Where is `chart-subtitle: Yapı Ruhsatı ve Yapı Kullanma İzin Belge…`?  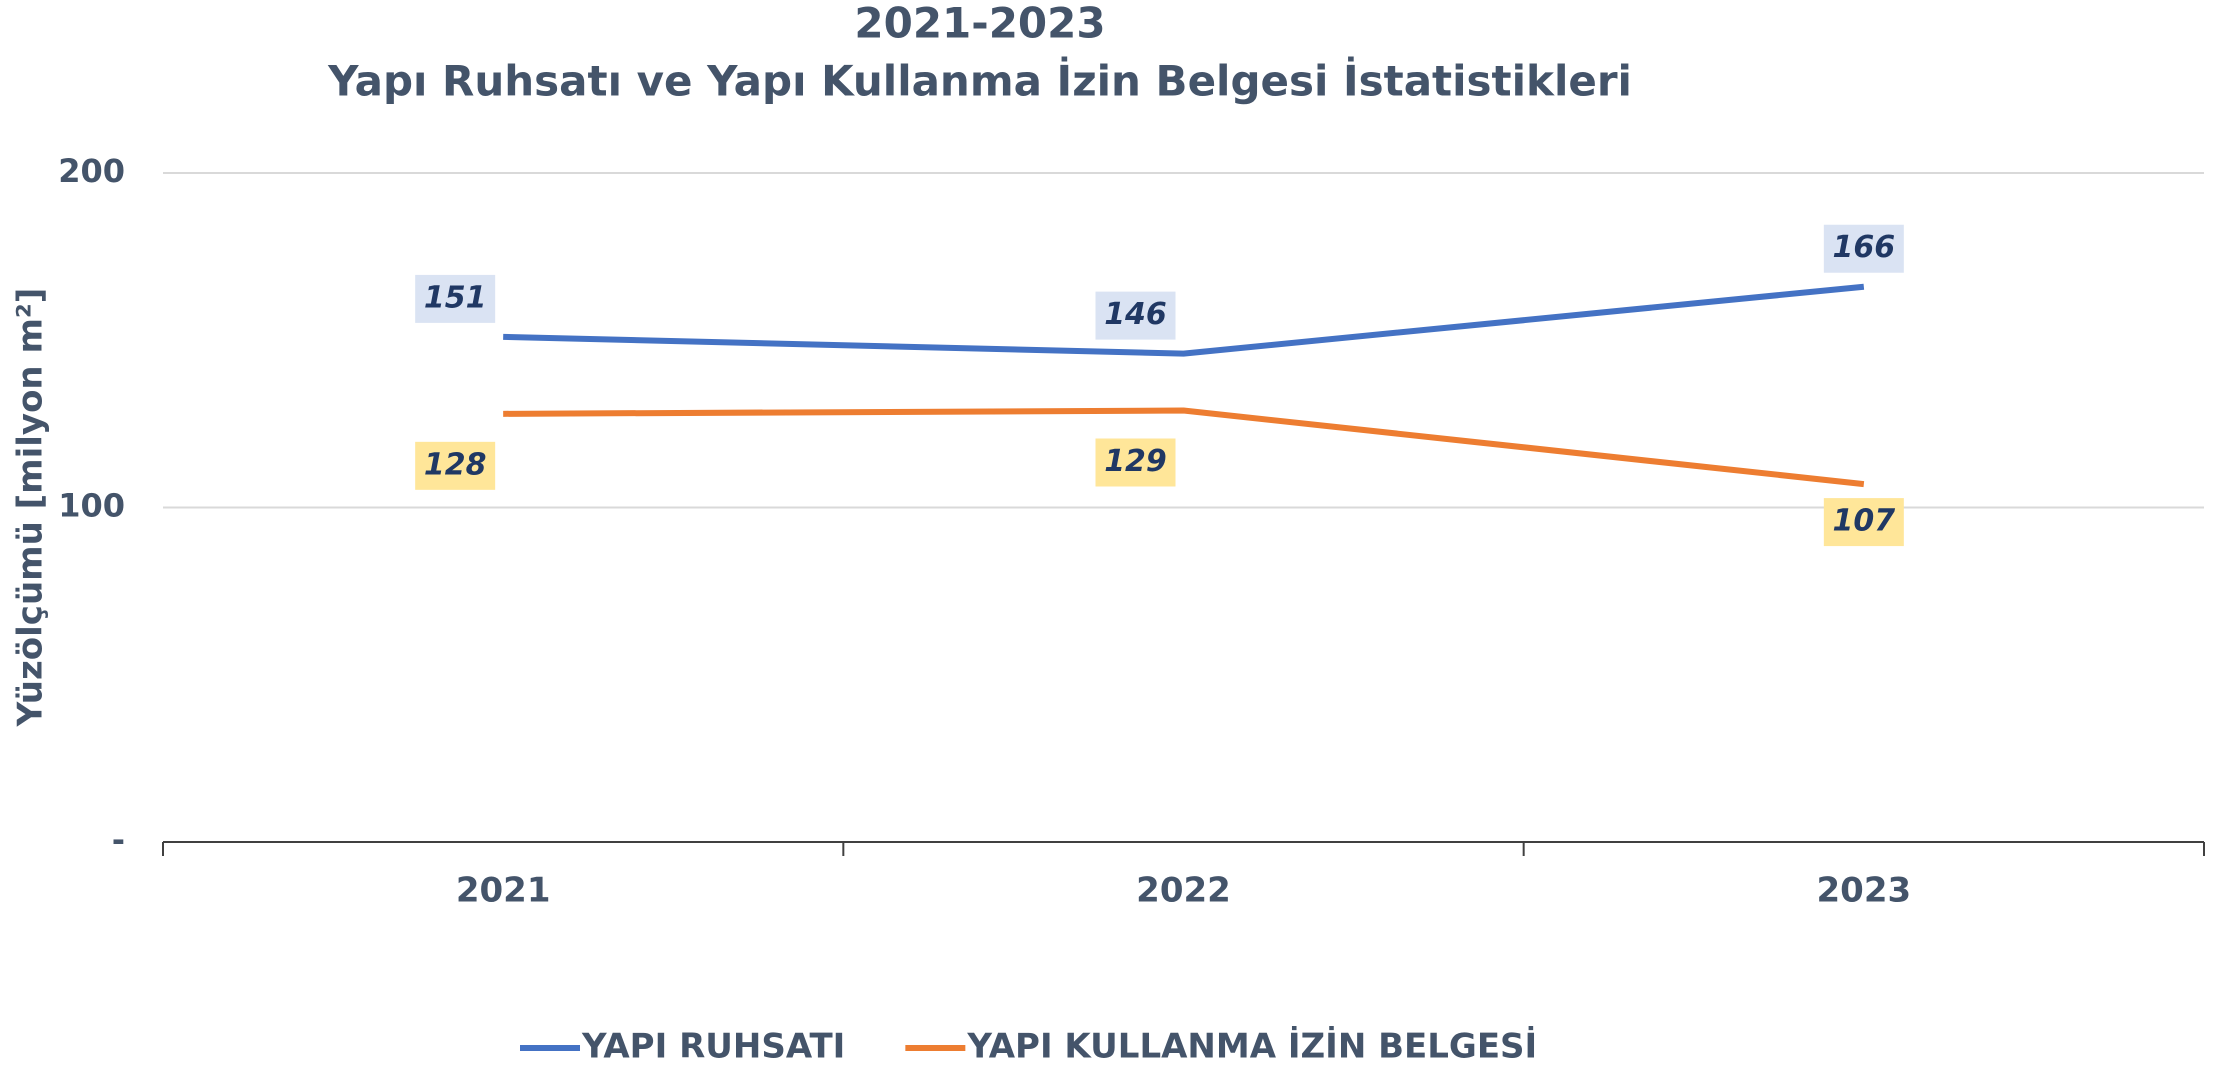 chart-subtitle: Yapı Ruhsatı ve Yapı Kullanma İzin Belge… is located at coordinates (979, 81).